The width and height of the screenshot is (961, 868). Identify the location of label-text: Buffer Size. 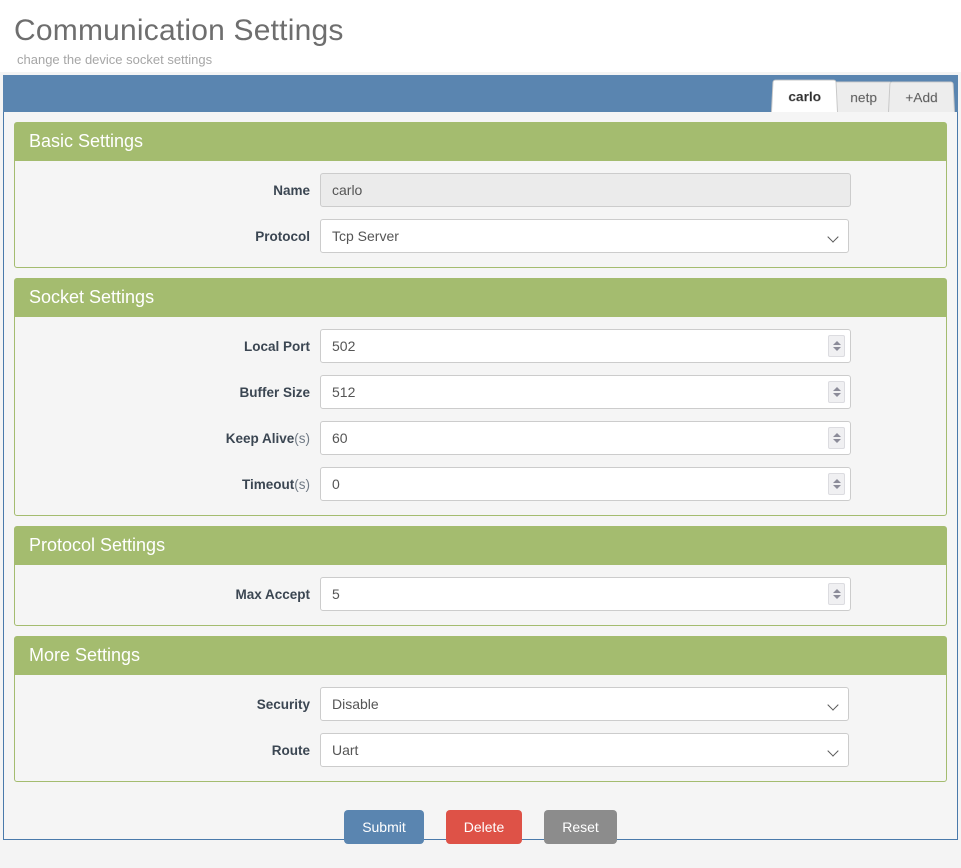
(274, 392).